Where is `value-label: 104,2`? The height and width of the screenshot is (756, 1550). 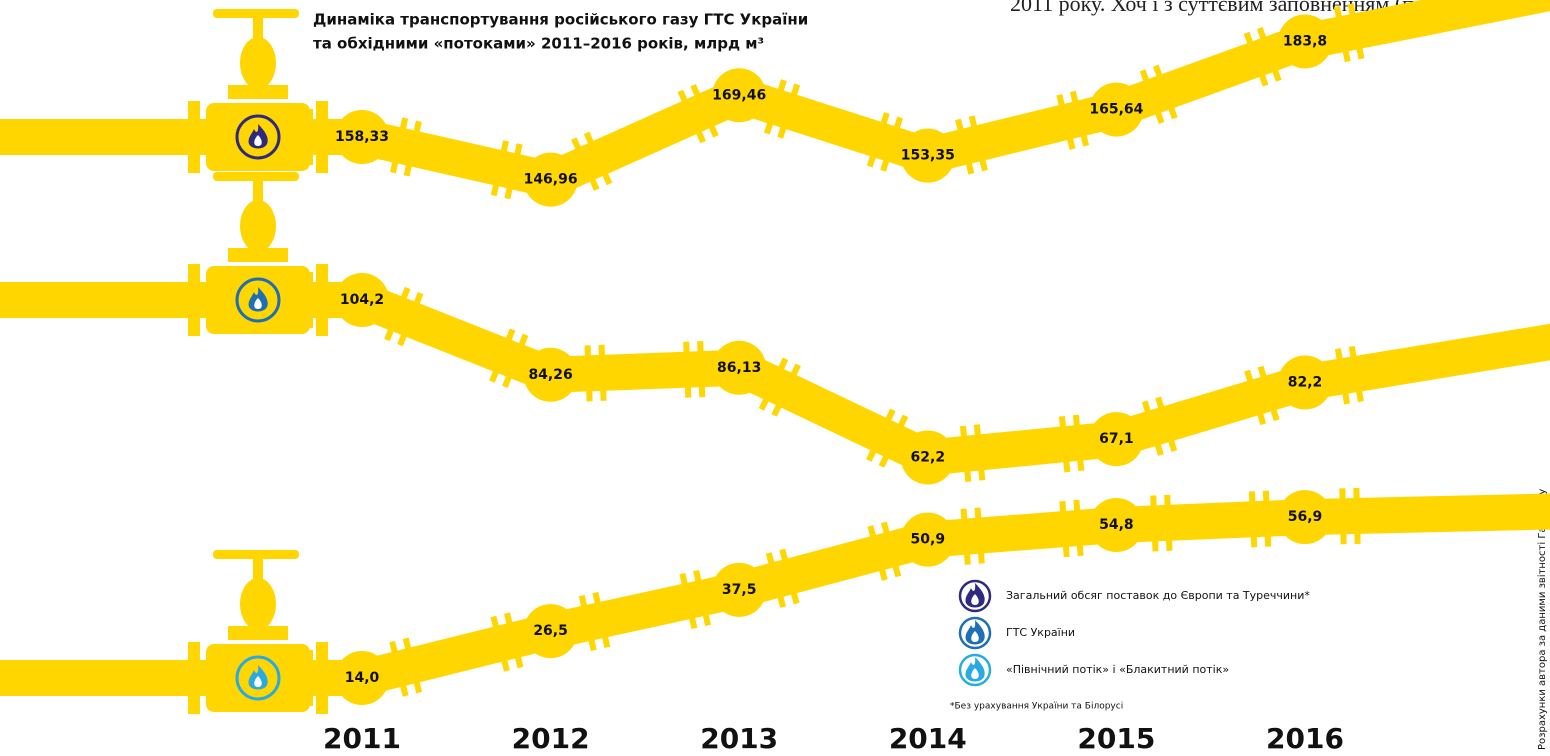
value-label: 104,2 is located at coordinates (362, 300).